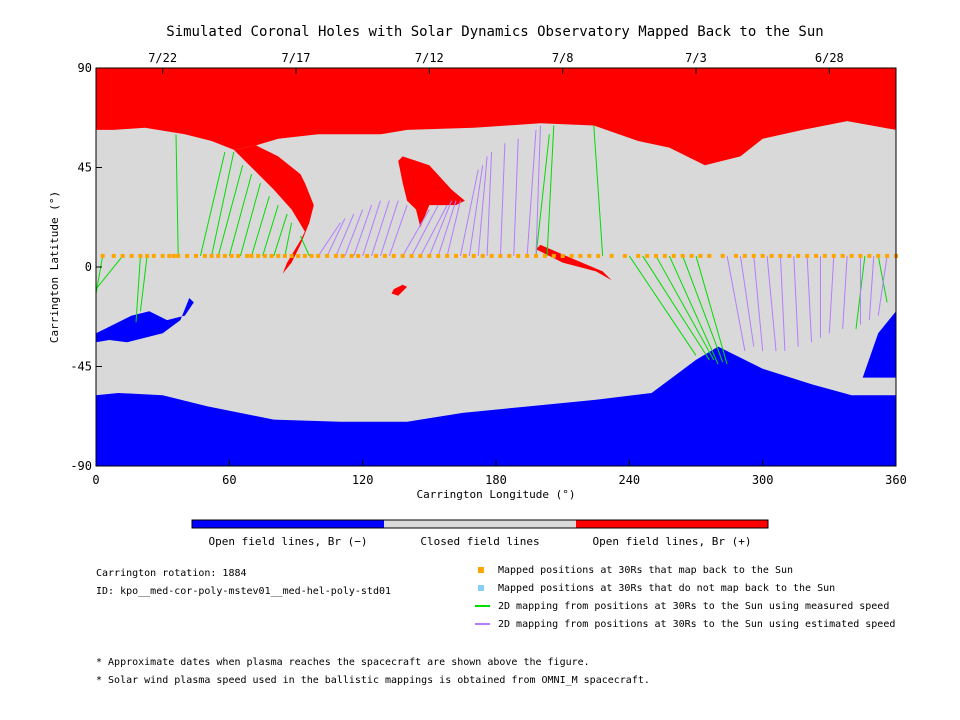 The height and width of the screenshot is (720, 960). I want to click on region-positive-streak-equator, so click(574, 262).